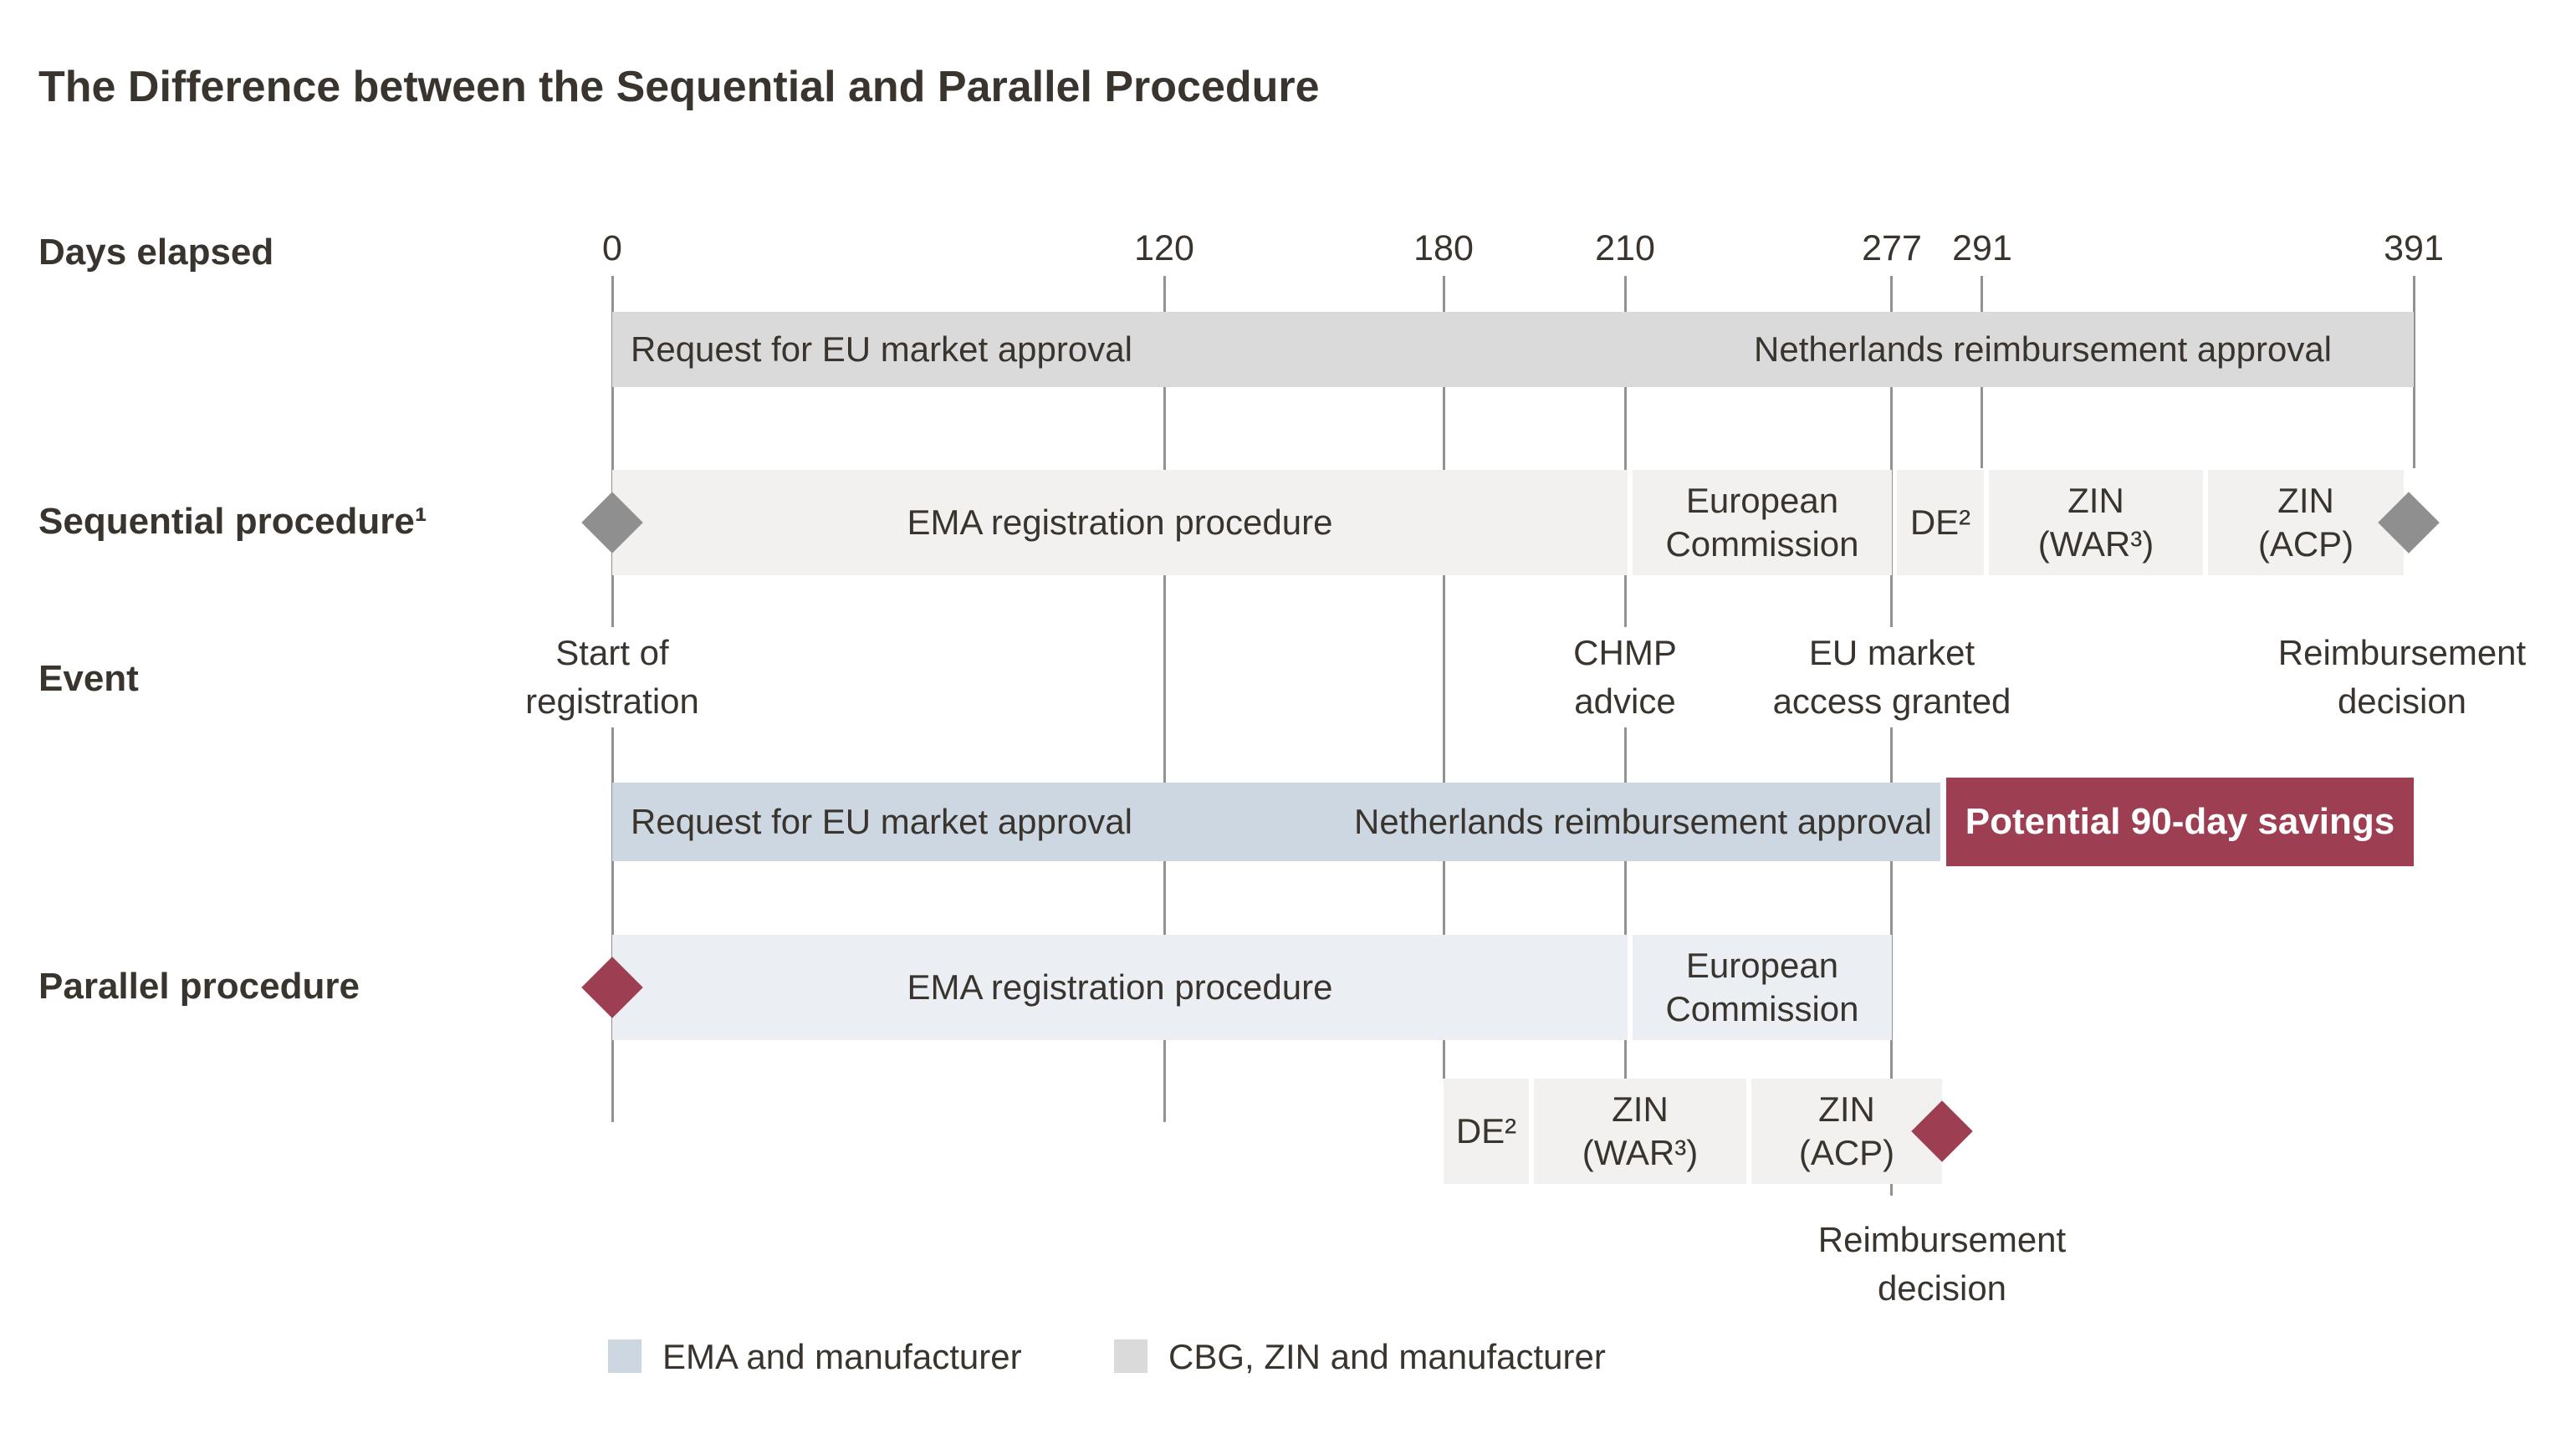 Image resolution: width=2576 pixels, height=1449 pixels. I want to click on axis-tick-label-210: 210, so click(1625, 248).